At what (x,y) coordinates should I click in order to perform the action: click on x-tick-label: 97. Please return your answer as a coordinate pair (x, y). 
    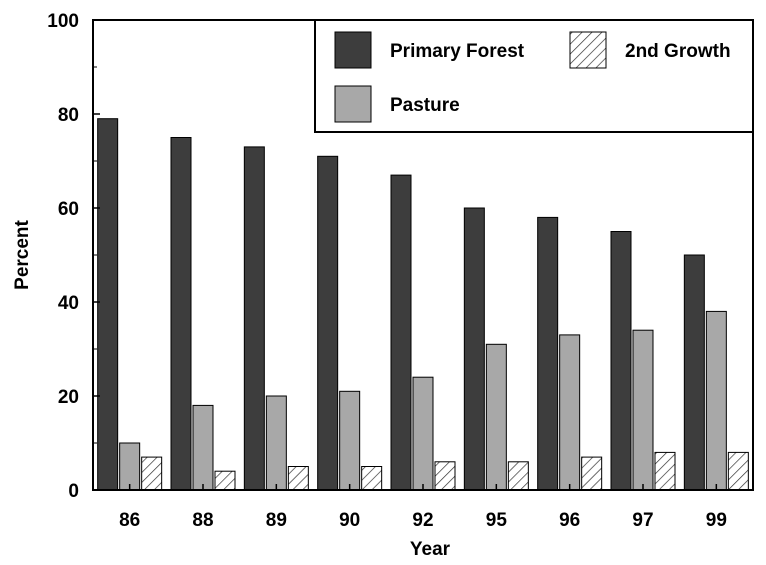
    Looking at the image, I should click on (642, 520).